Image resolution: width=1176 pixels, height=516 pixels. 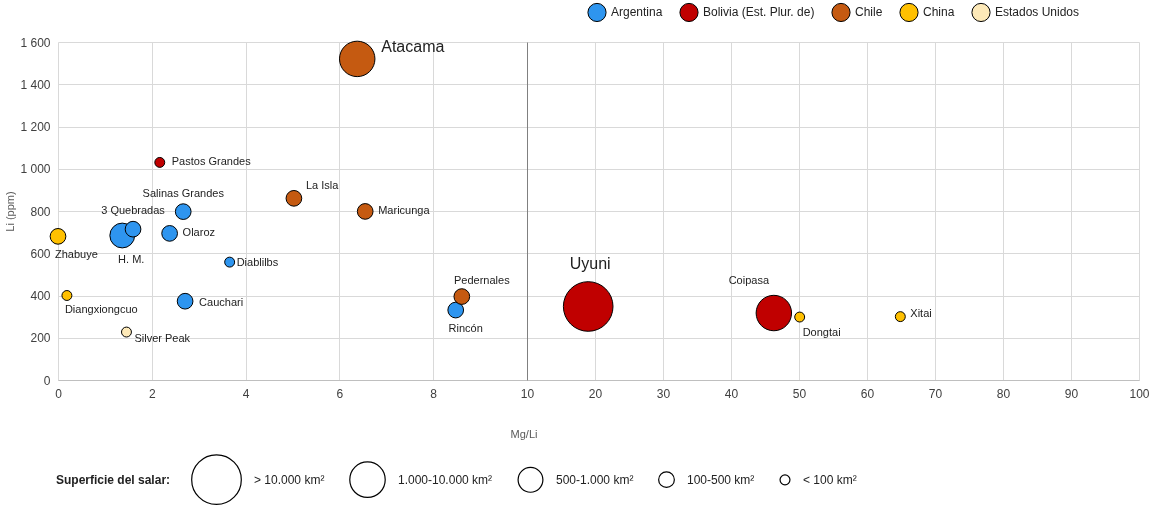 I want to click on legend-label: 500-1.000 km², so click(x=595, y=479).